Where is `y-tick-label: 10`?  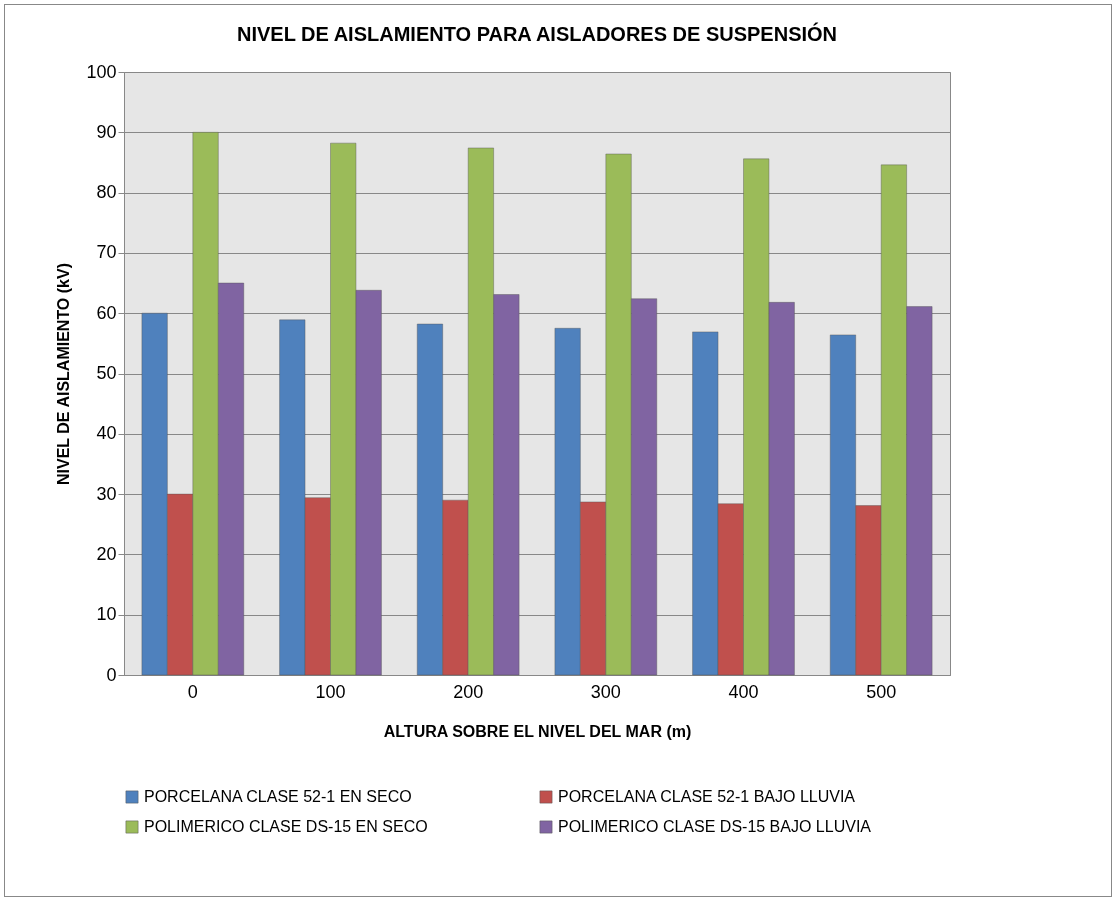 y-tick-label: 10 is located at coordinates (106, 614).